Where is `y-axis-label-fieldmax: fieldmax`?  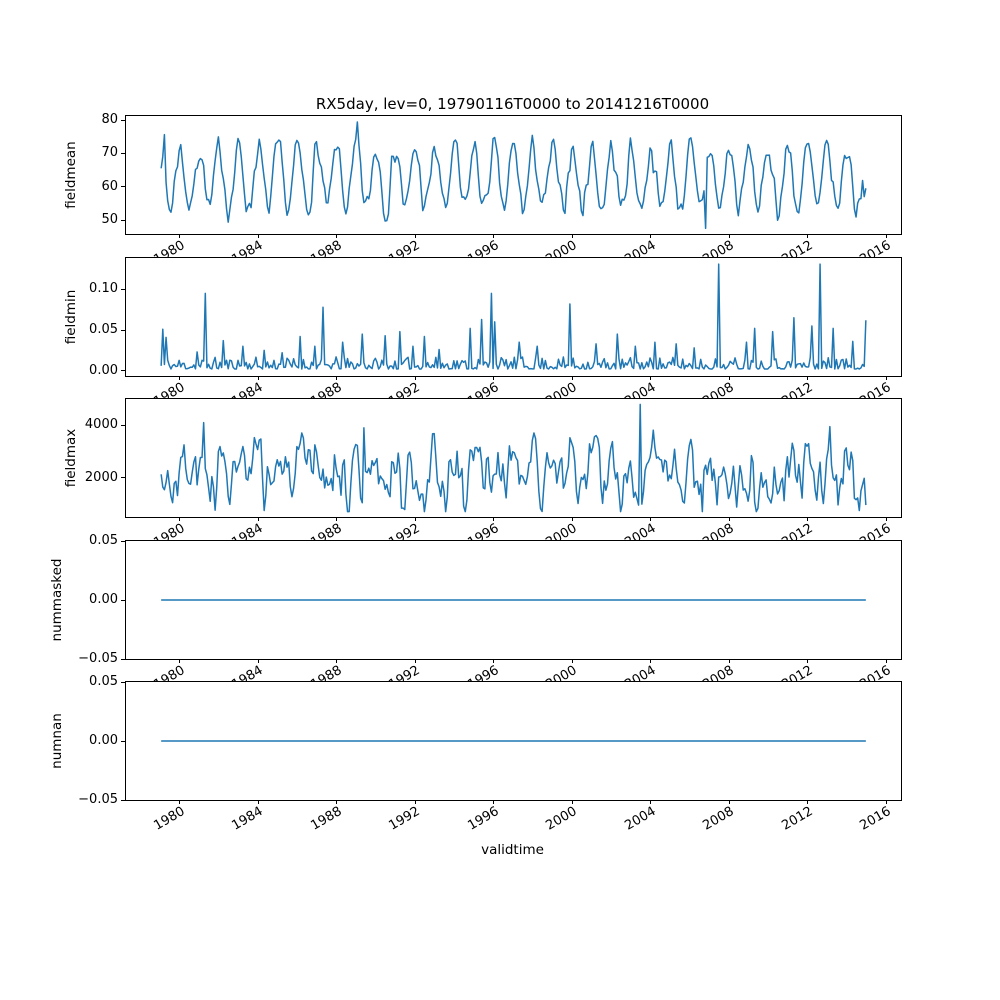 y-axis-label-fieldmax: fieldmax is located at coordinates (71, 458).